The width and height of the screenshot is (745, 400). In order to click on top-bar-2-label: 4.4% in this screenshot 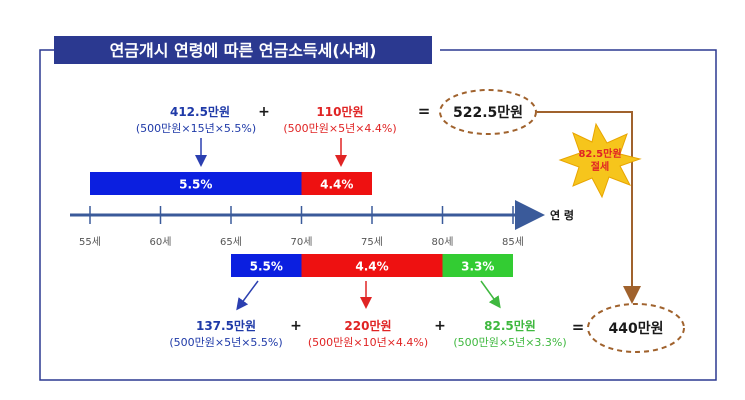, I will do `click(336, 185)`.